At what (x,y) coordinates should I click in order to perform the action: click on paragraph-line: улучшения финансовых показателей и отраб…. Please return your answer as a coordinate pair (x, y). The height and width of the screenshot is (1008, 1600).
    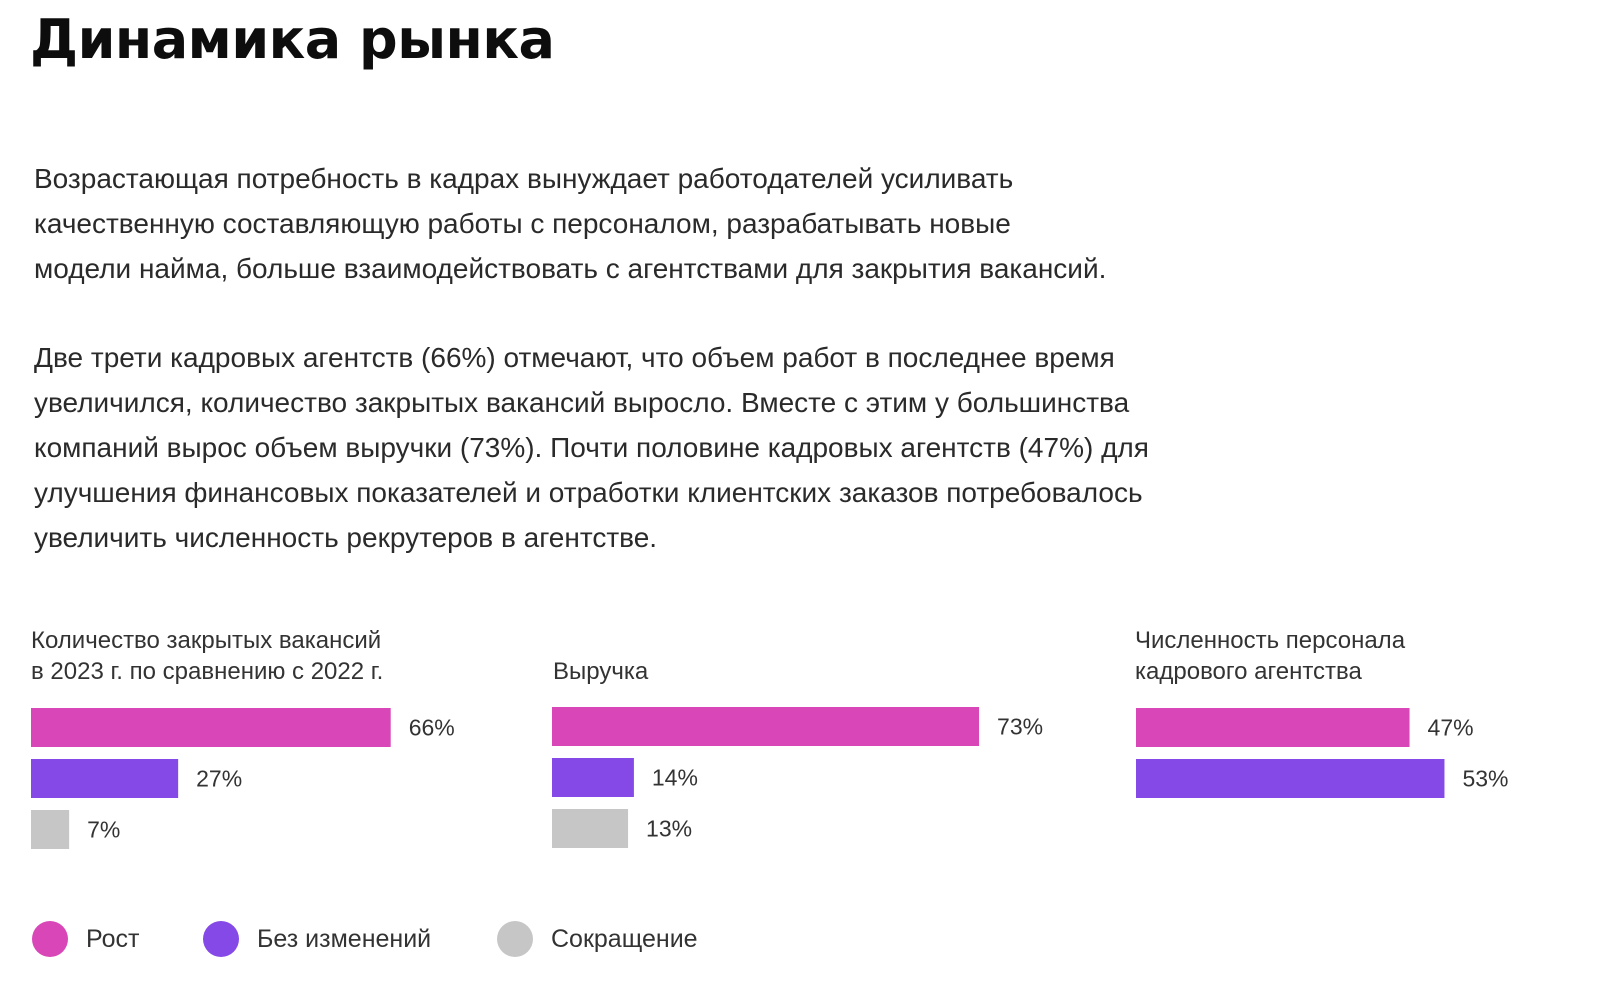
    Looking at the image, I should click on (588, 492).